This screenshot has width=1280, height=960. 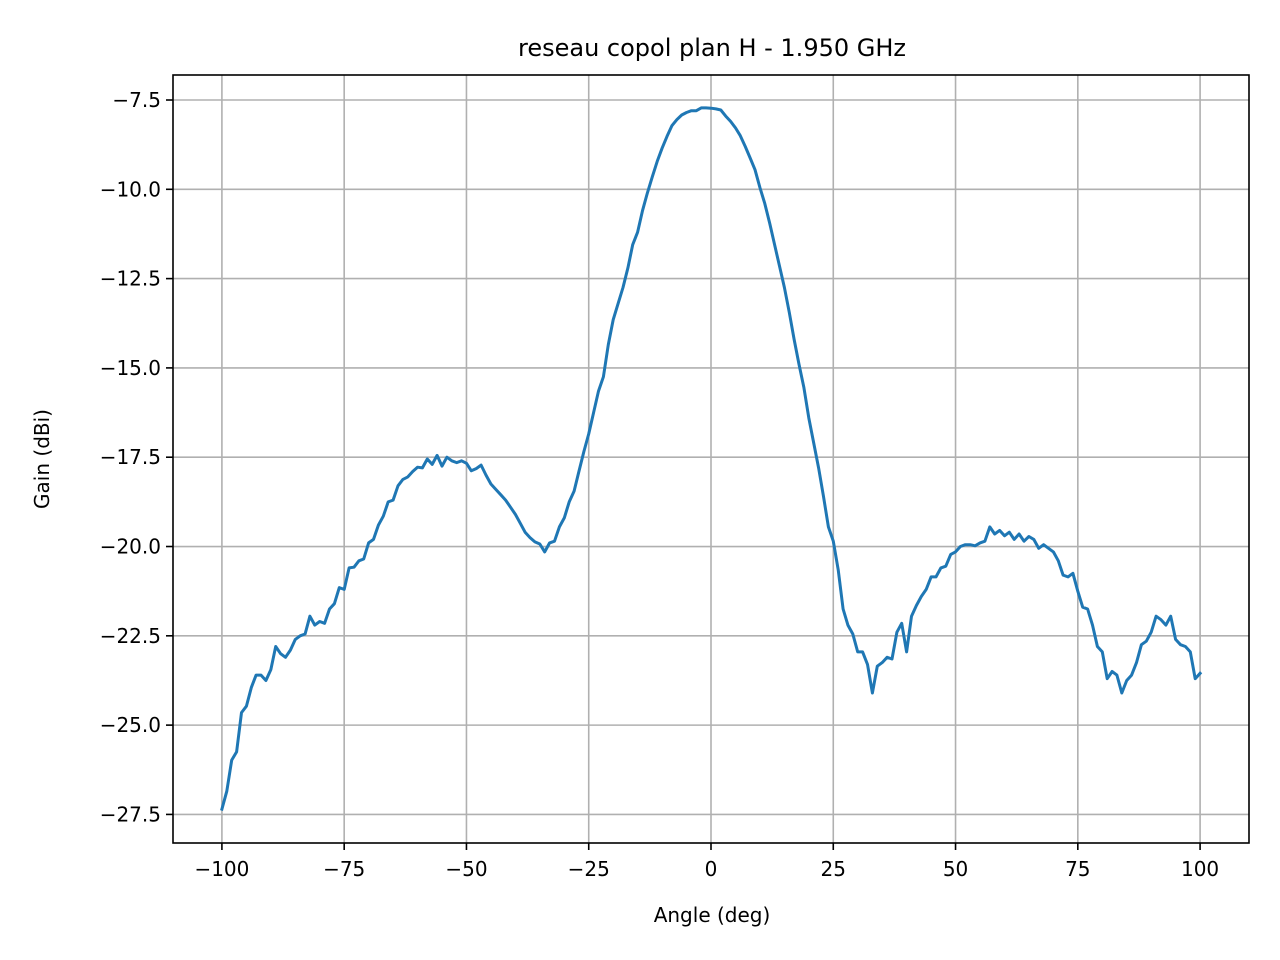 What do you see at coordinates (42, 459) in the screenshot?
I see `y-axis-label: Gain (dBi)` at bounding box center [42, 459].